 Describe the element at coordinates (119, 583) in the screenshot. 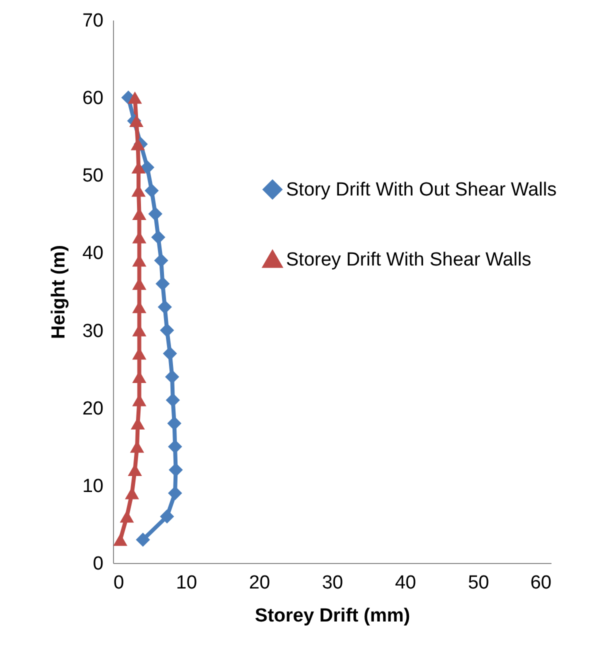

I see `x-tick-label: 0` at that location.